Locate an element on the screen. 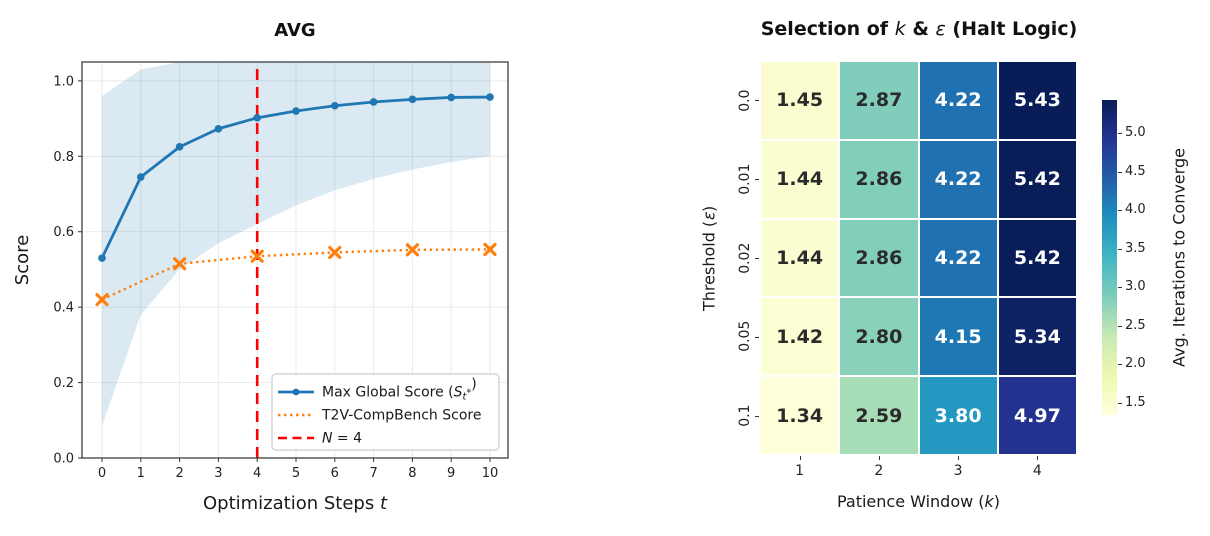 The image size is (1210, 536). heatmap-col-label: 3 is located at coordinates (958, 471).